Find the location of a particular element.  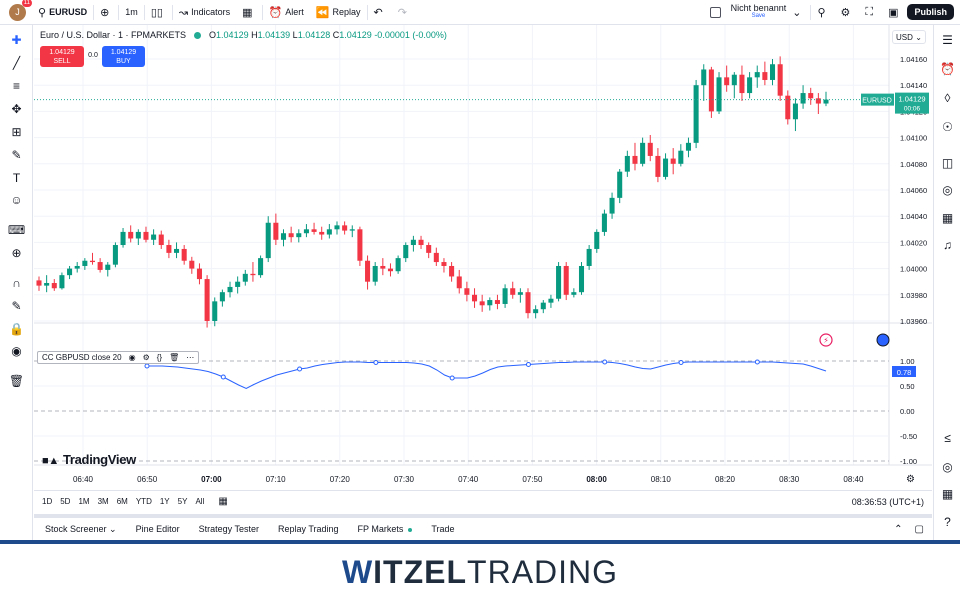

range-1d: 1D is located at coordinates (47, 501).